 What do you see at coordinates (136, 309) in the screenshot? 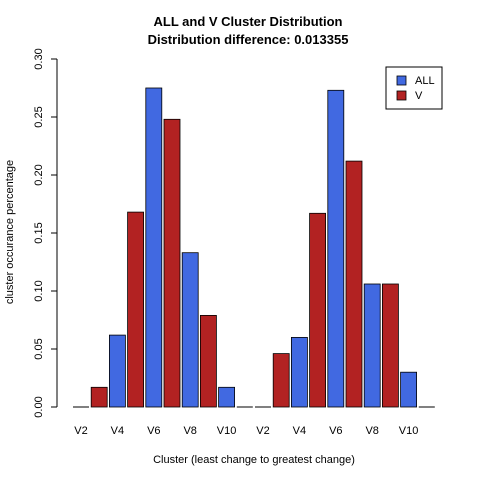
I see `bar-group1-v5-v` at bounding box center [136, 309].